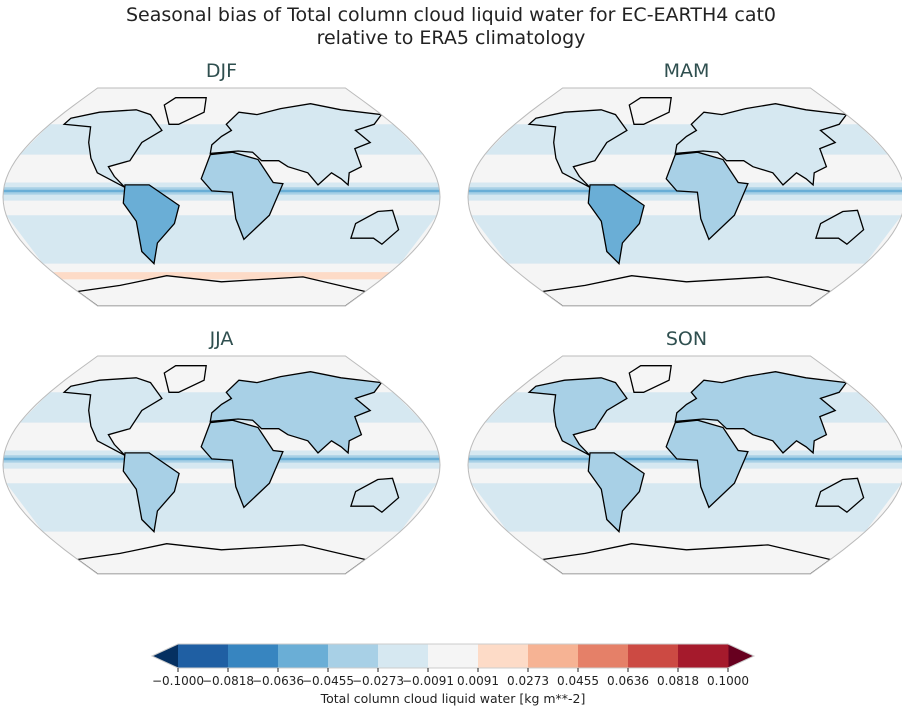 The width and height of the screenshot is (902, 707). What do you see at coordinates (221, 339) in the screenshot?
I see `panel-title-jja: JJA` at bounding box center [221, 339].